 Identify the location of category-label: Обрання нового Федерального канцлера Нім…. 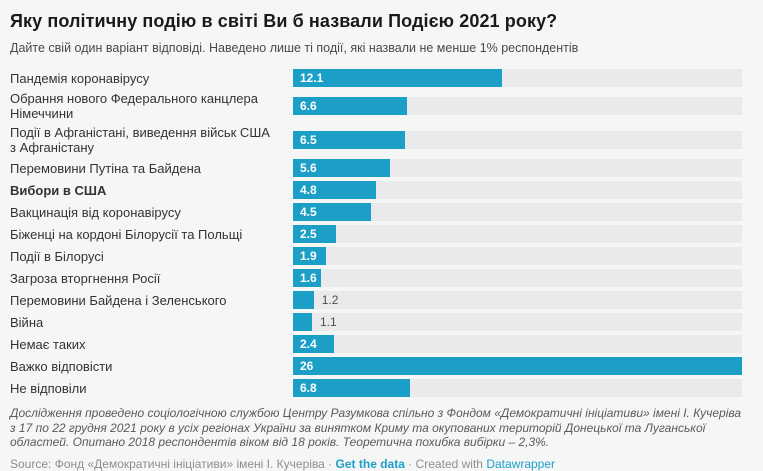
(134, 106).